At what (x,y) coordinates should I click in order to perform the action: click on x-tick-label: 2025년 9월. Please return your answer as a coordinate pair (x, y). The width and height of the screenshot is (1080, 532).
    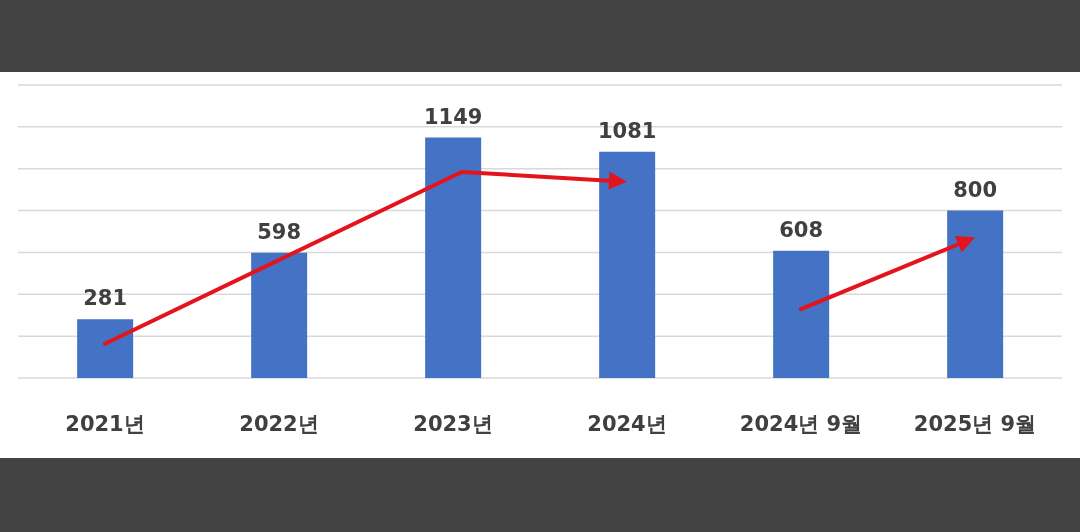
    Looking at the image, I should click on (975, 423).